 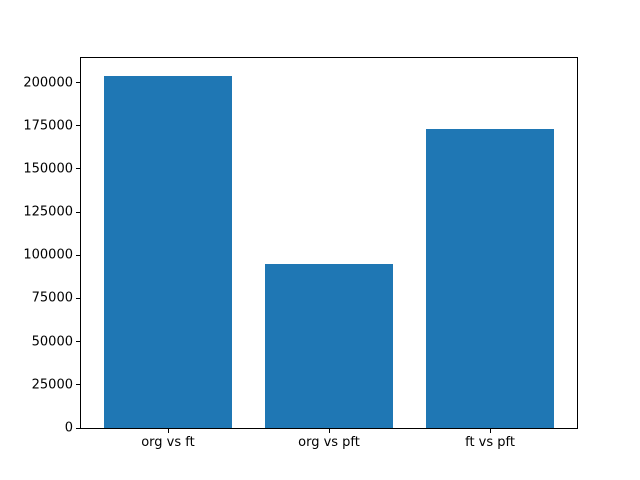 What do you see at coordinates (329, 345) in the screenshot?
I see `bar-org-vs-pft` at bounding box center [329, 345].